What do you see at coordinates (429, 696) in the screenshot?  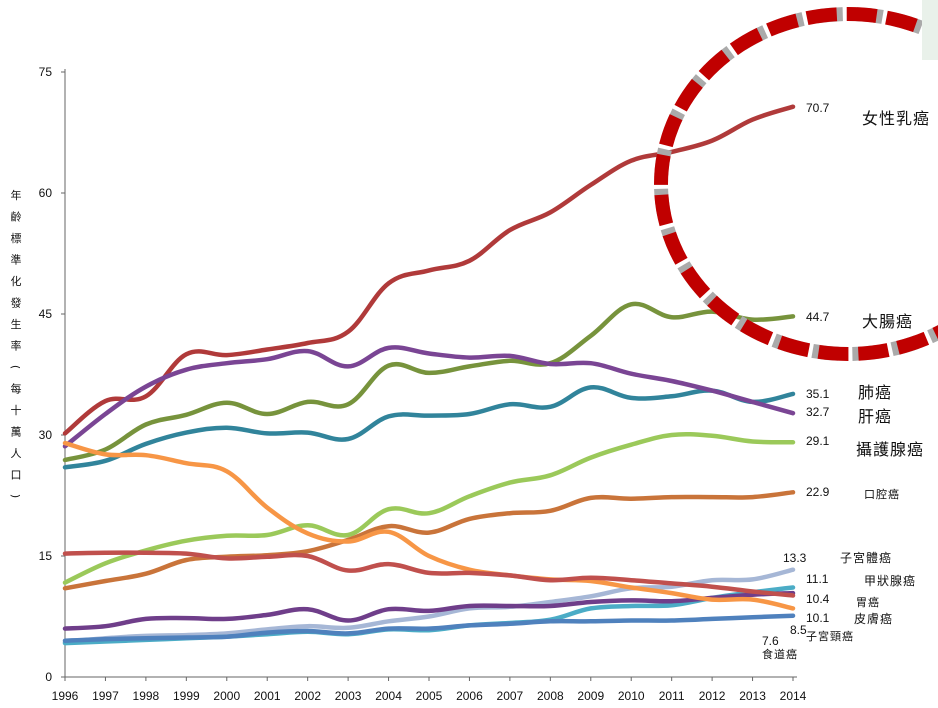 I see `x-tick-label: 2005` at bounding box center [429, 696].